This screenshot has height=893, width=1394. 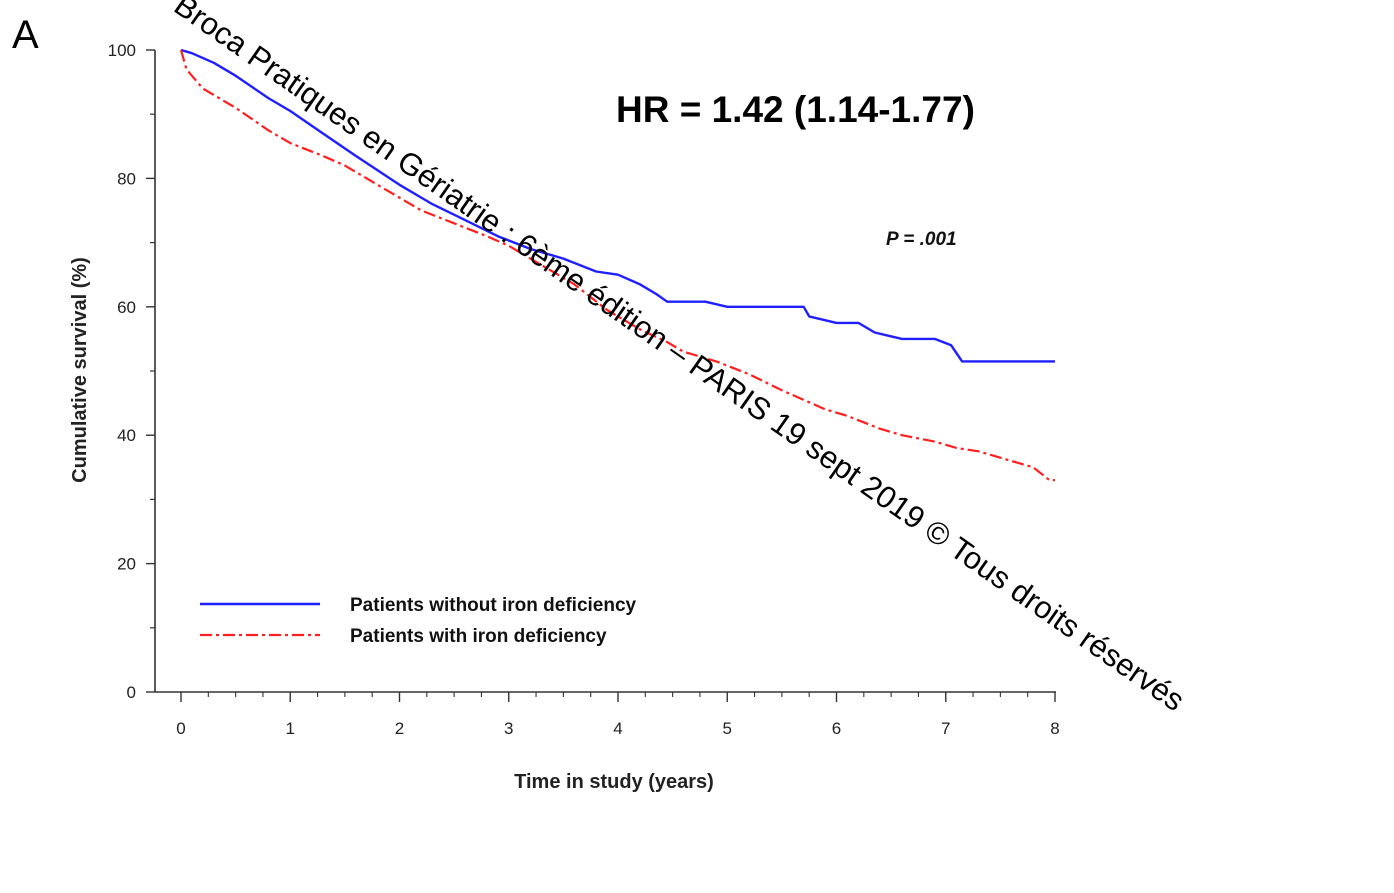 What do you see at coordinates (795, 109) in the screenshot?
I see `hr-annotation: HR = 1.42 (1.14-1.77)` at bounding box center [795, 109].